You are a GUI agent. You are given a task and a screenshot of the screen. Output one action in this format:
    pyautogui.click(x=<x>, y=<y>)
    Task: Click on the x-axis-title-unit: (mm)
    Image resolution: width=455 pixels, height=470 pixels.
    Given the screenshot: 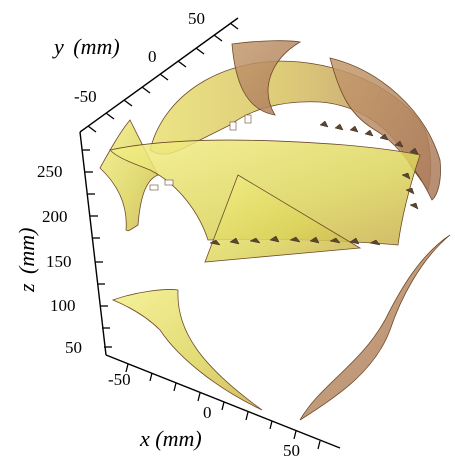 What is the action you would take?
    pyautogui.click(x=178, y=438)
    